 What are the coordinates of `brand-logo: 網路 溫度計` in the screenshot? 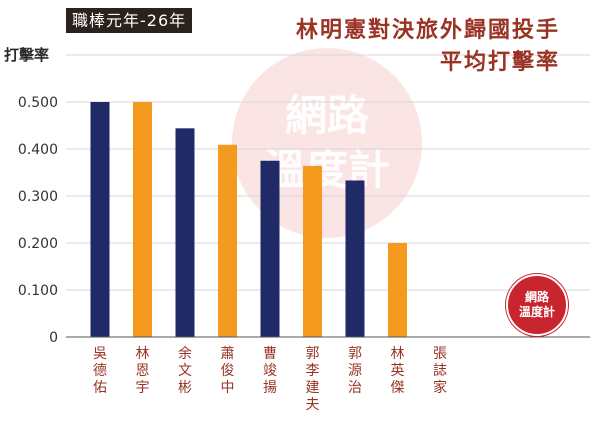 It's located at (537, 305).